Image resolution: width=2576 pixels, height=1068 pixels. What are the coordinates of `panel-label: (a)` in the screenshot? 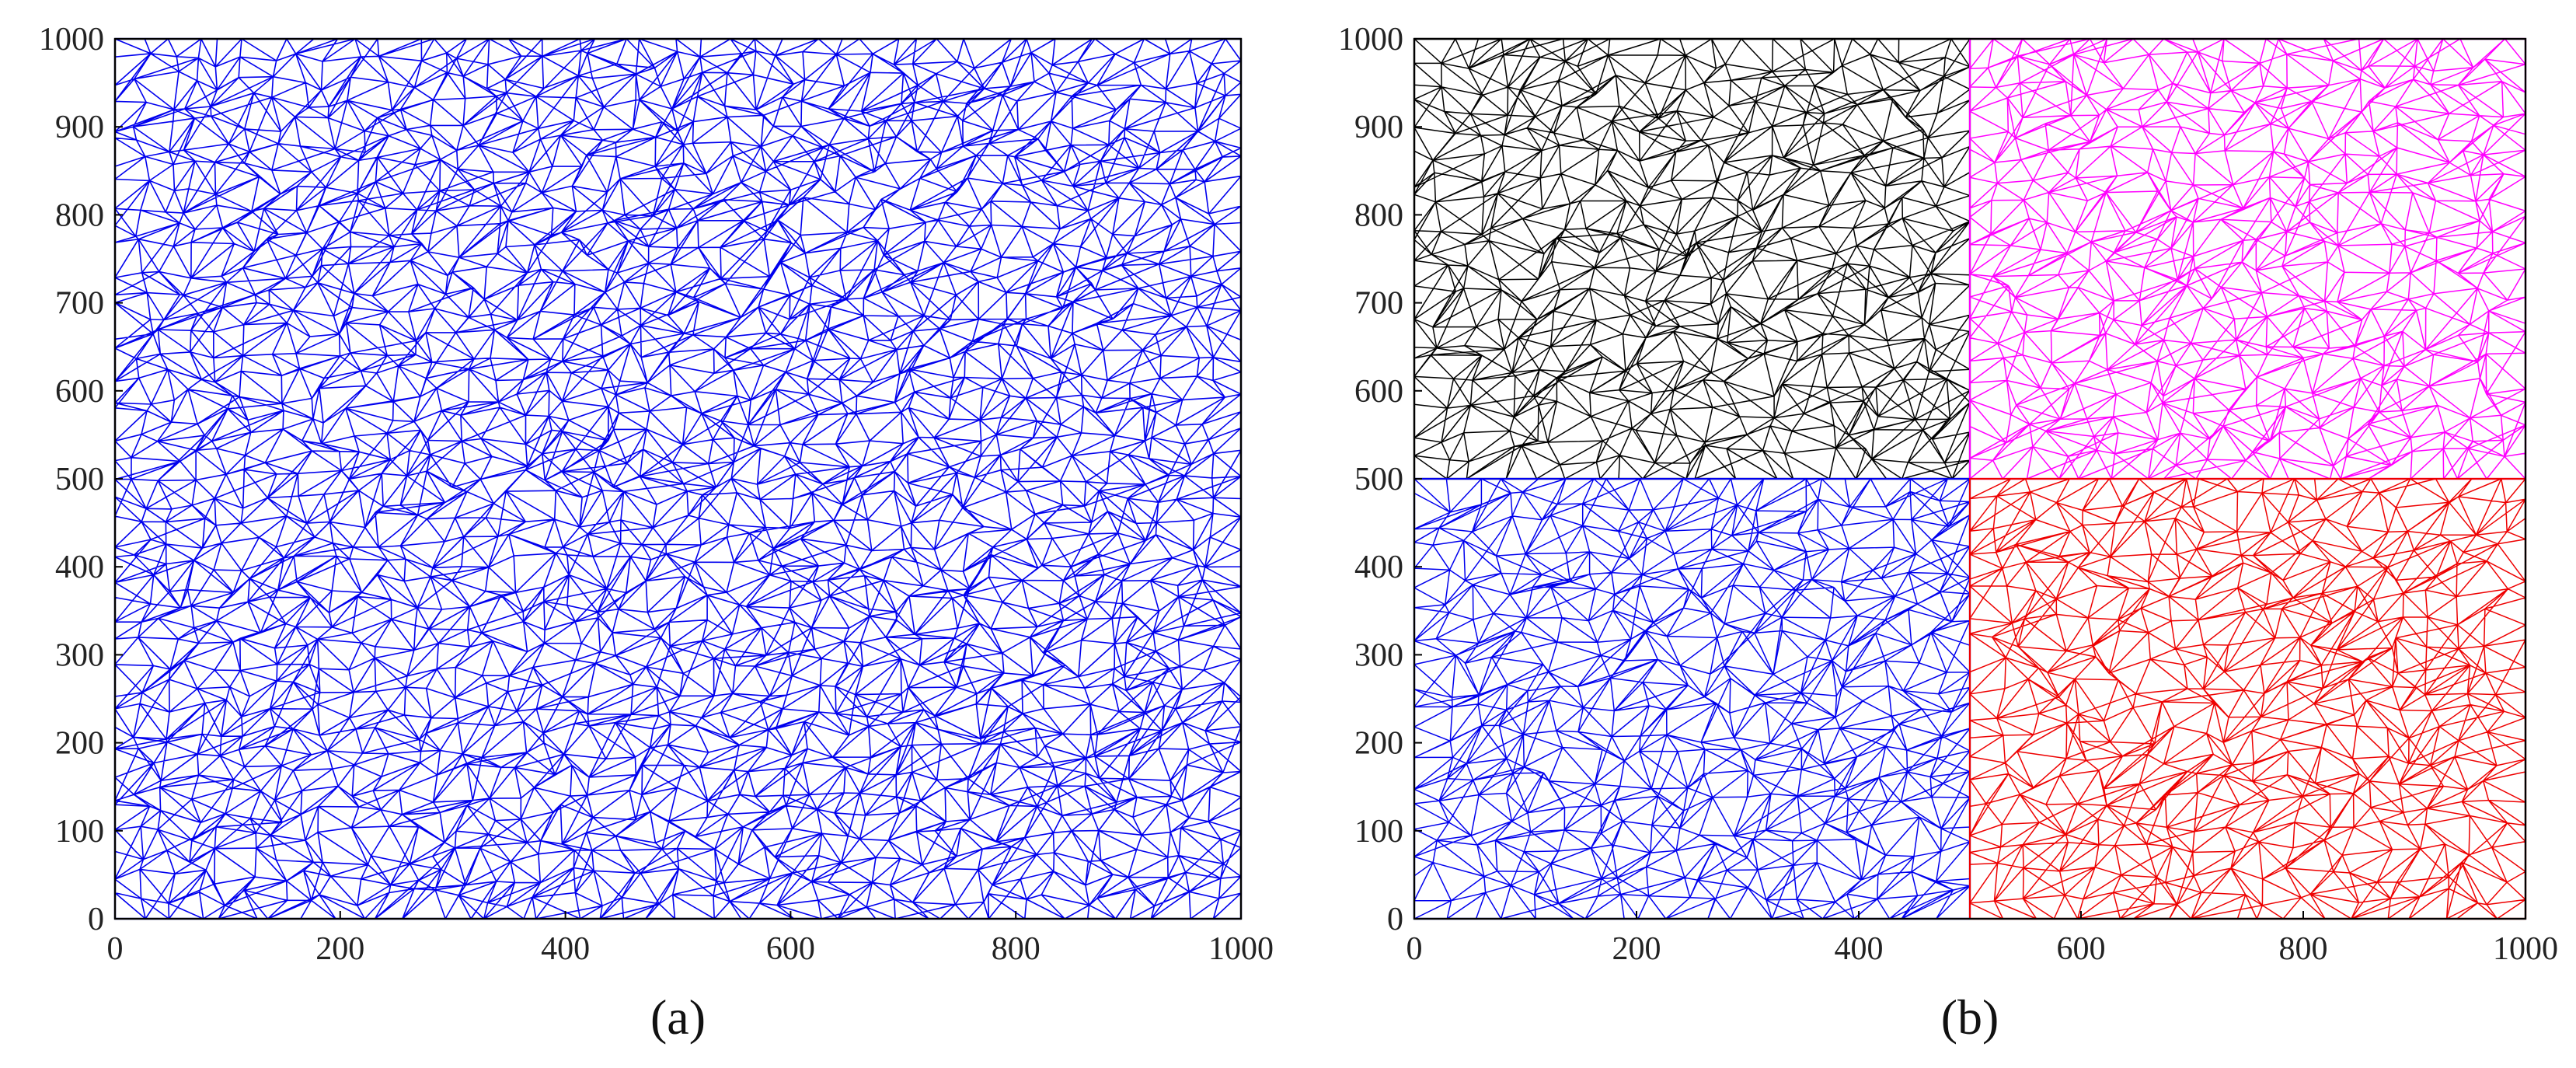 It's located at (678, 1017).